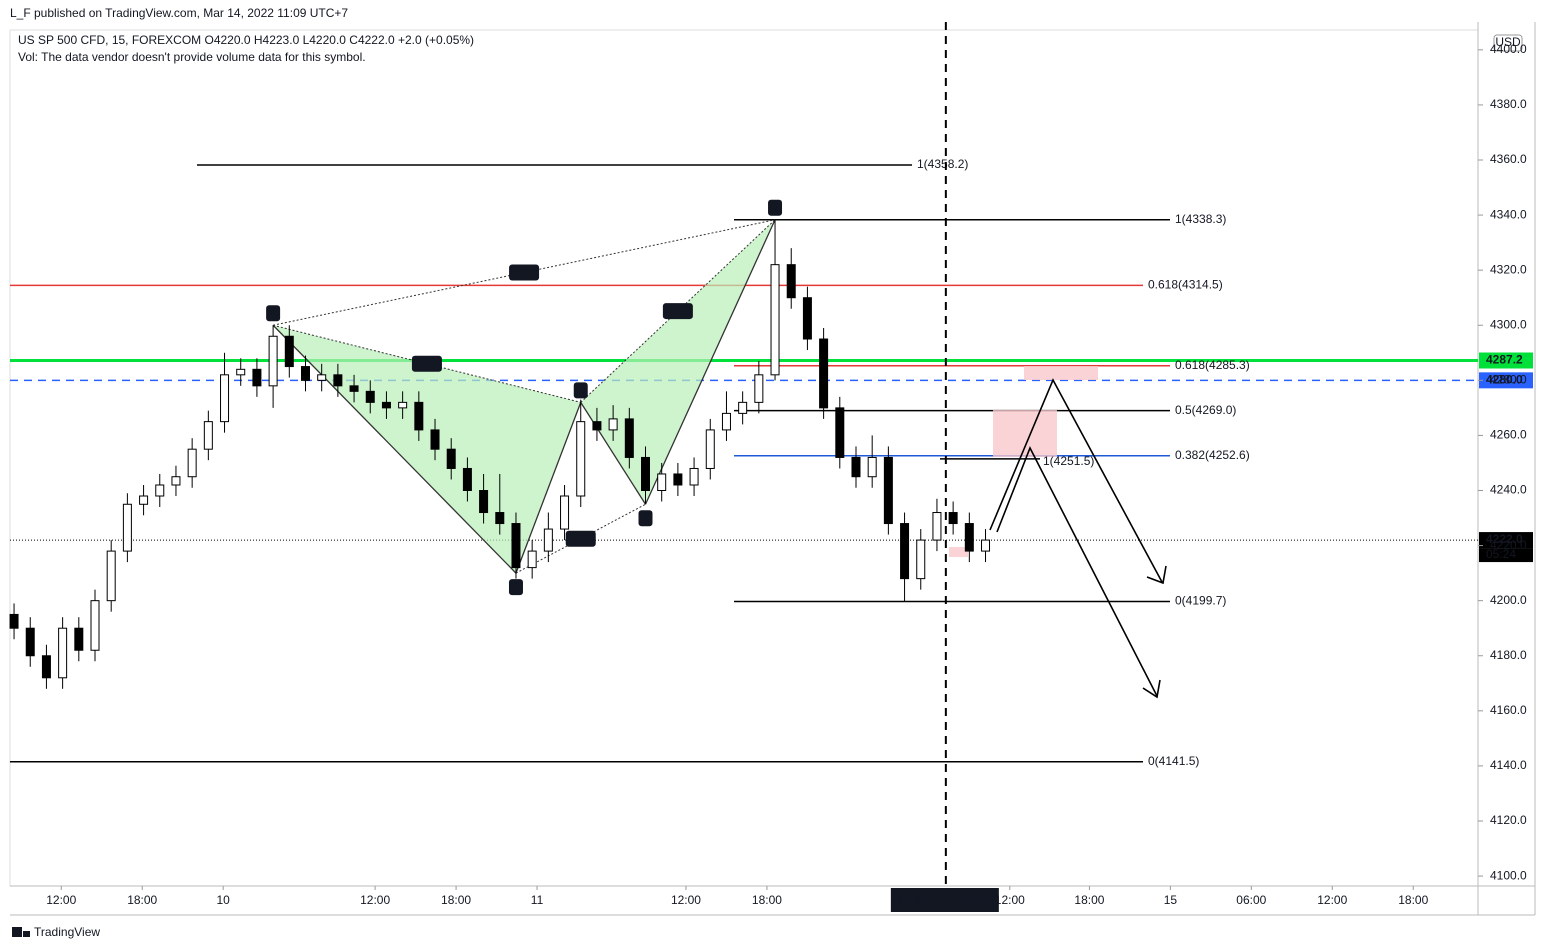  I want to click on ratio-label: 2.739, so click(678, 310).